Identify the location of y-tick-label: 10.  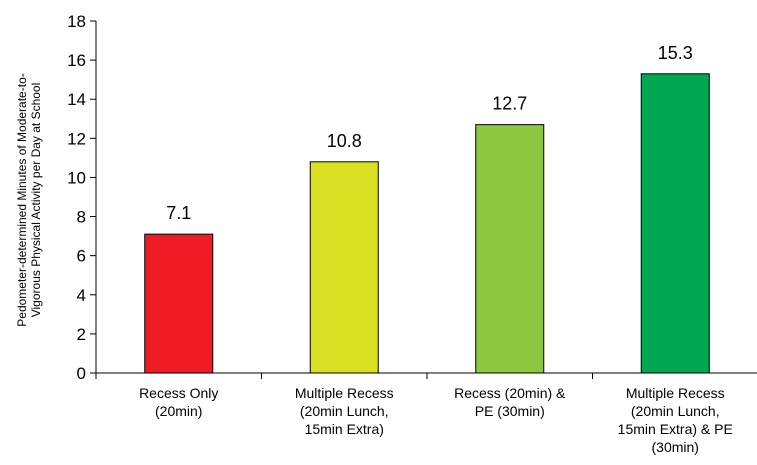
(76, 177).